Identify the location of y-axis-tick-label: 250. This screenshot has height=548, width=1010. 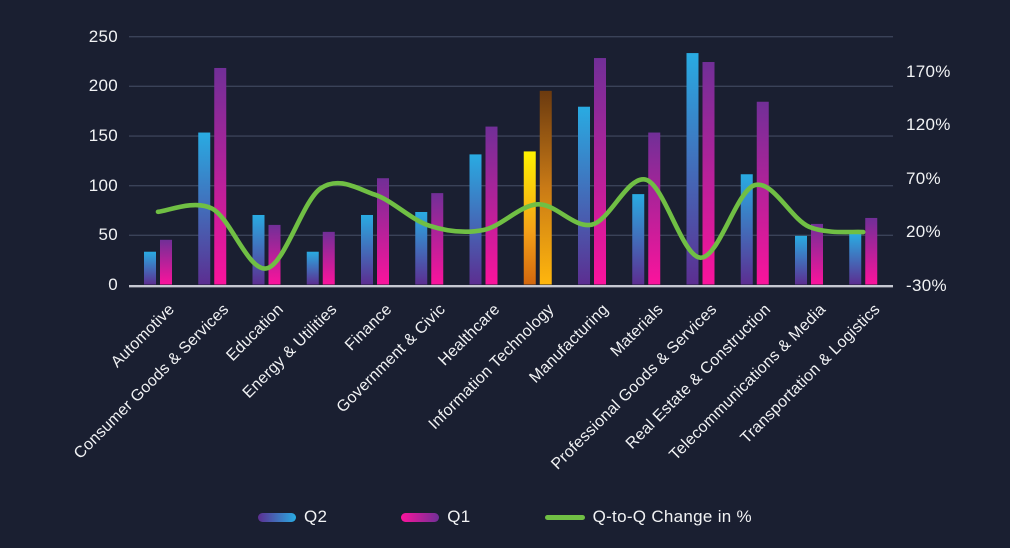
(103, 36).